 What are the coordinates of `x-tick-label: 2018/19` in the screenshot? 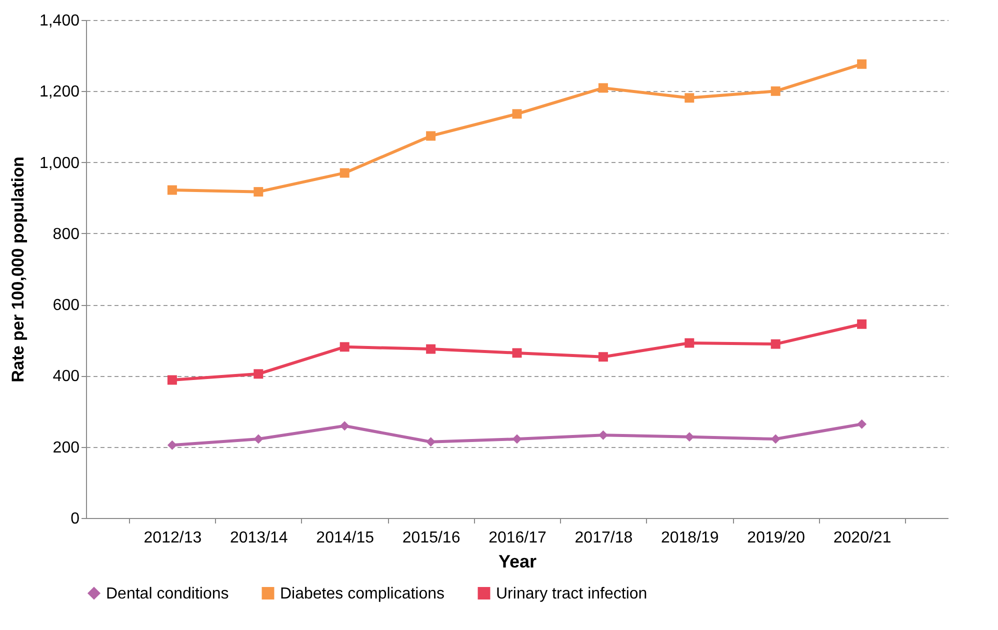 It's located at (689, 538).